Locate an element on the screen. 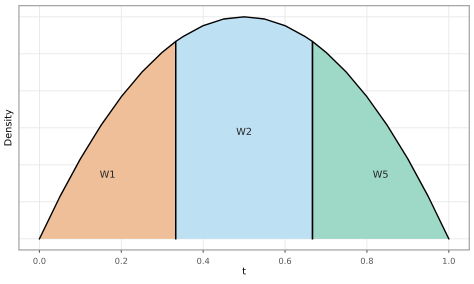 This screenshot has width=474, height=284. y-axis-title: Density is located at coordinates (9, 128).